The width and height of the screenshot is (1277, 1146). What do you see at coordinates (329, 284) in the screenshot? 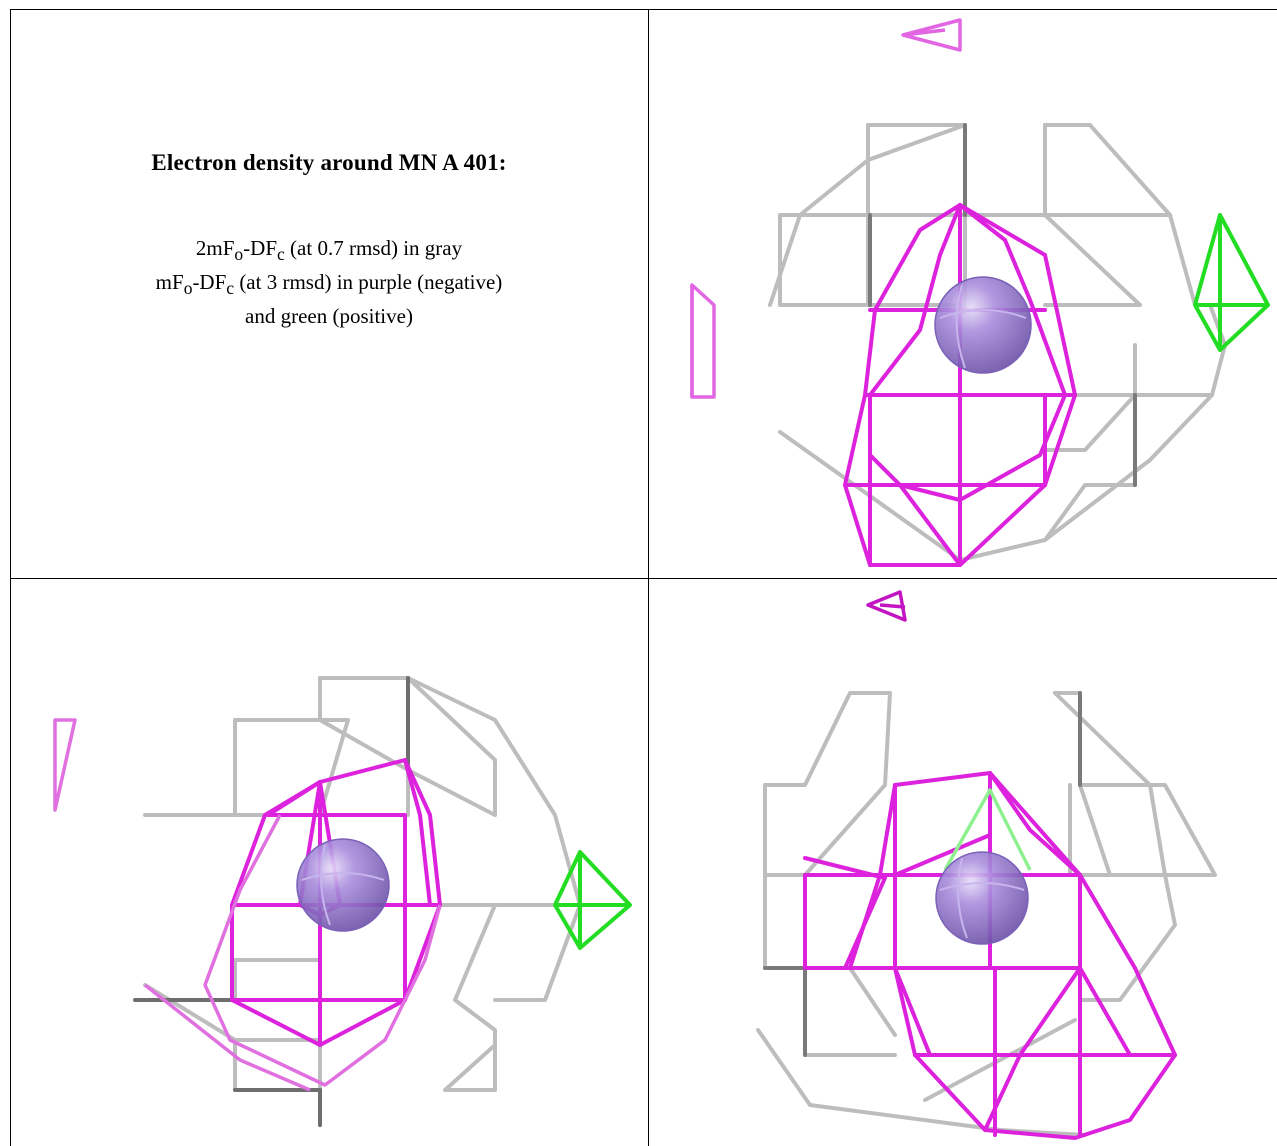
I see `caption-line-purple: mFo-DFc (at 3 rmsd) in purple (negative)` at bounding box center [329, 284].